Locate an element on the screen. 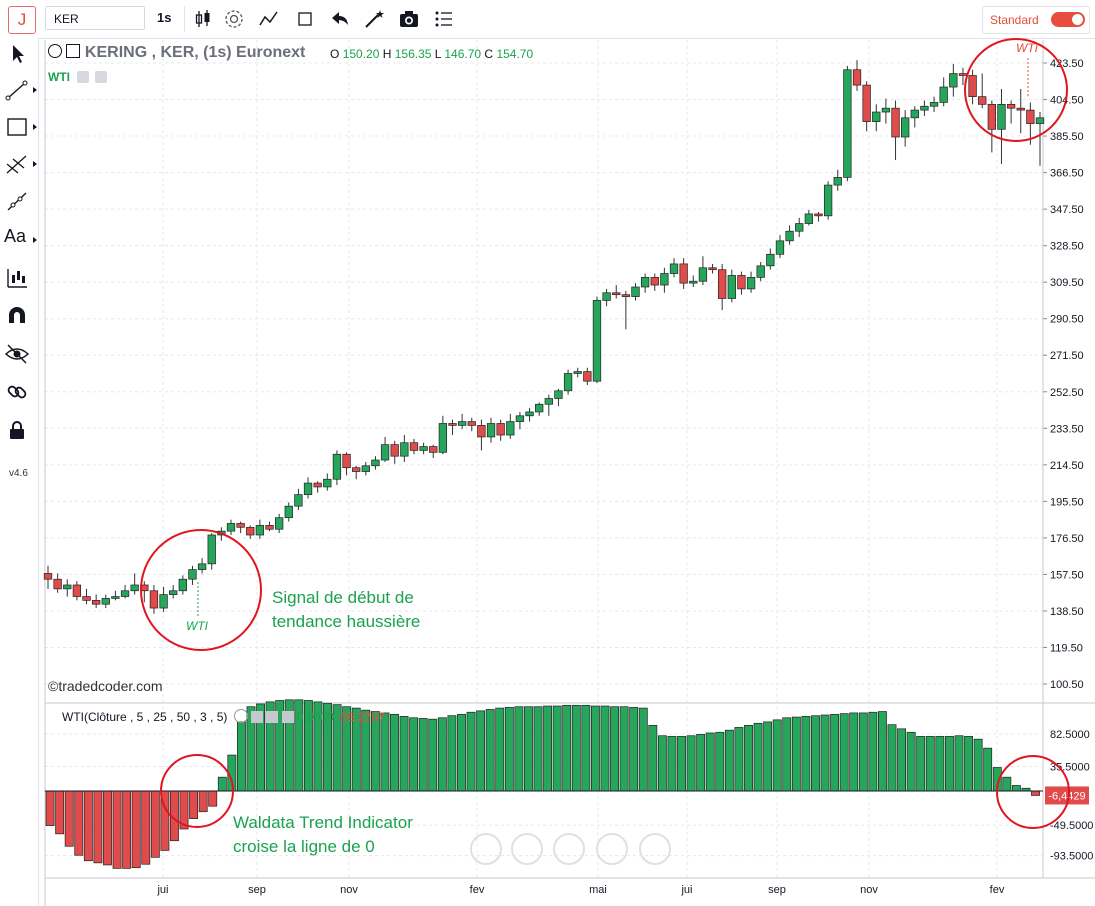 The image size is (1095, 906). lock-icon is located at coordinates (17, 430).